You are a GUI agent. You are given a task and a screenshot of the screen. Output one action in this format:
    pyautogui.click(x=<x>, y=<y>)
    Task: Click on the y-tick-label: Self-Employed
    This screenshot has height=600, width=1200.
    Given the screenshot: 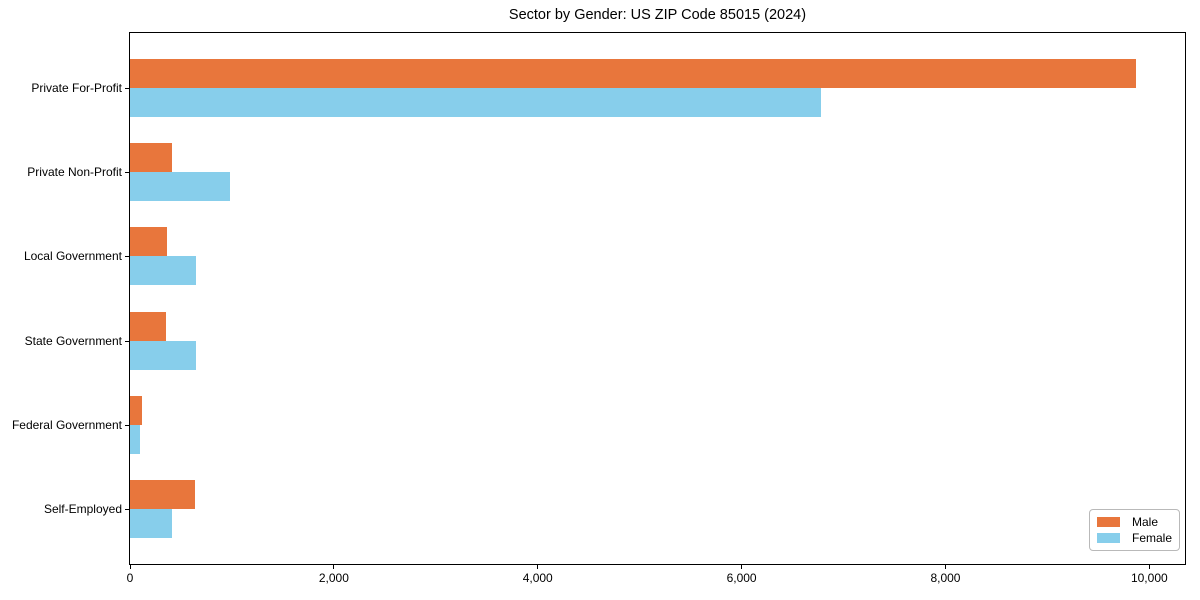 What is the action you would take?
    pyautogui.click(x=82, y=509)
    